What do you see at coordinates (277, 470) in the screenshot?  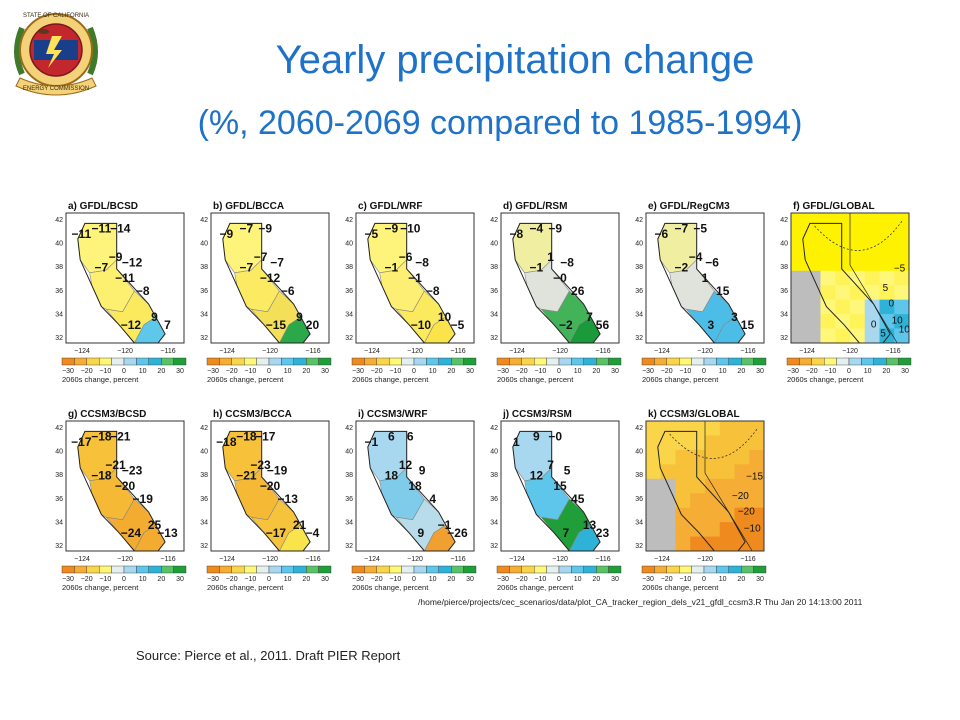 I see `region-change-value: −19` at bounding box center [277, 470].